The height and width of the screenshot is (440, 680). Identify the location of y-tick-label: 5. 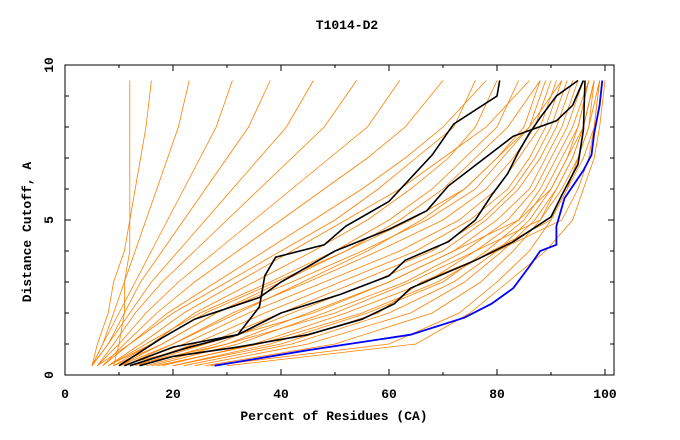
(49, 220).